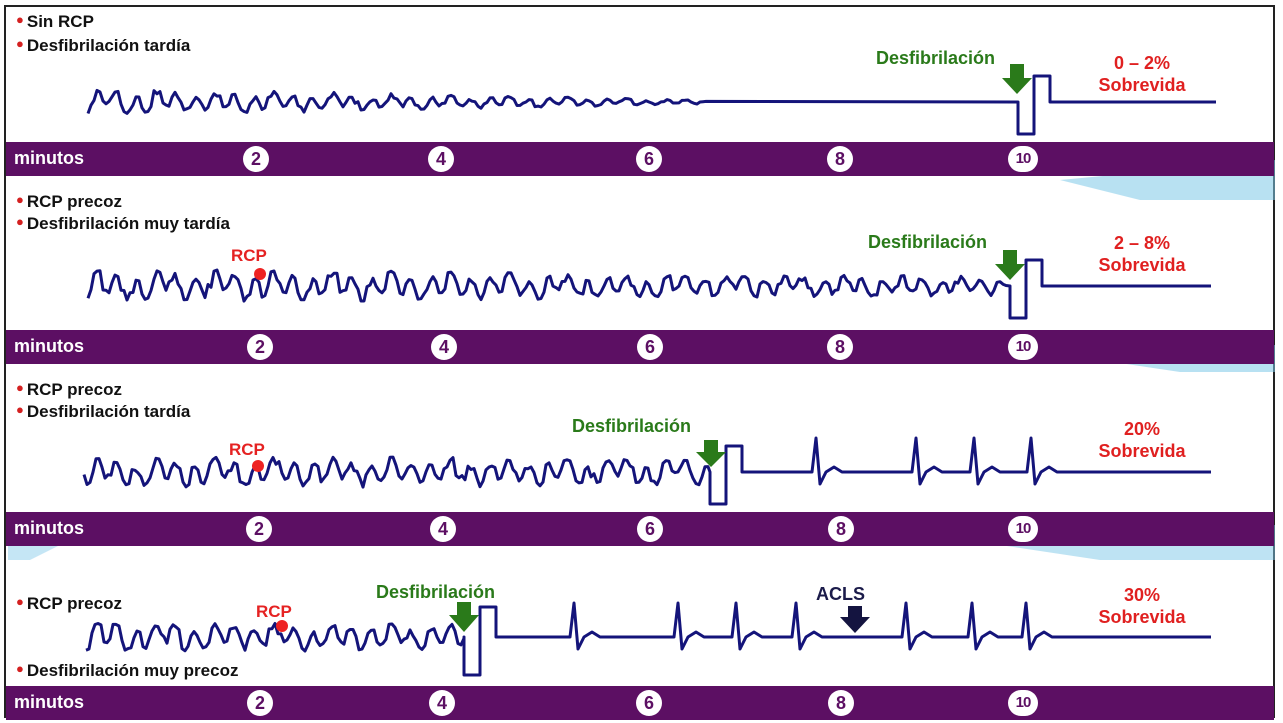 Image resolution: width=1283 pixels, height=723 pixels. I want to click on survival-value: 30%, so click(1142, 595).